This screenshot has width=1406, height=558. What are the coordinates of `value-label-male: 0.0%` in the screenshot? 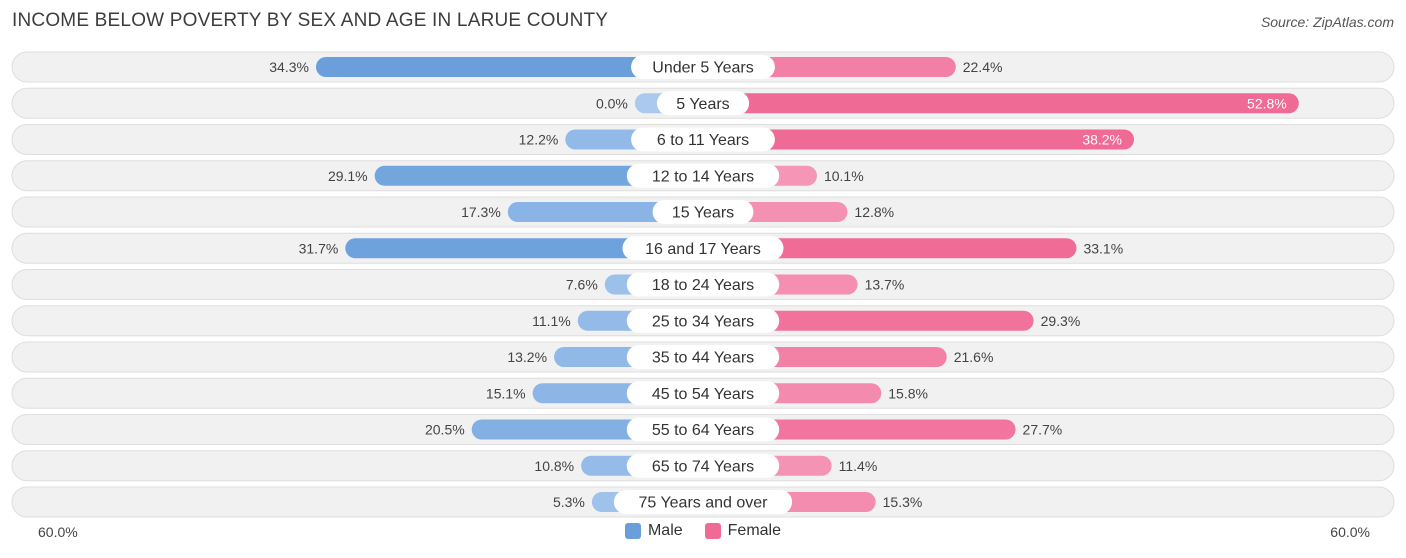 It's located at (612, 103).